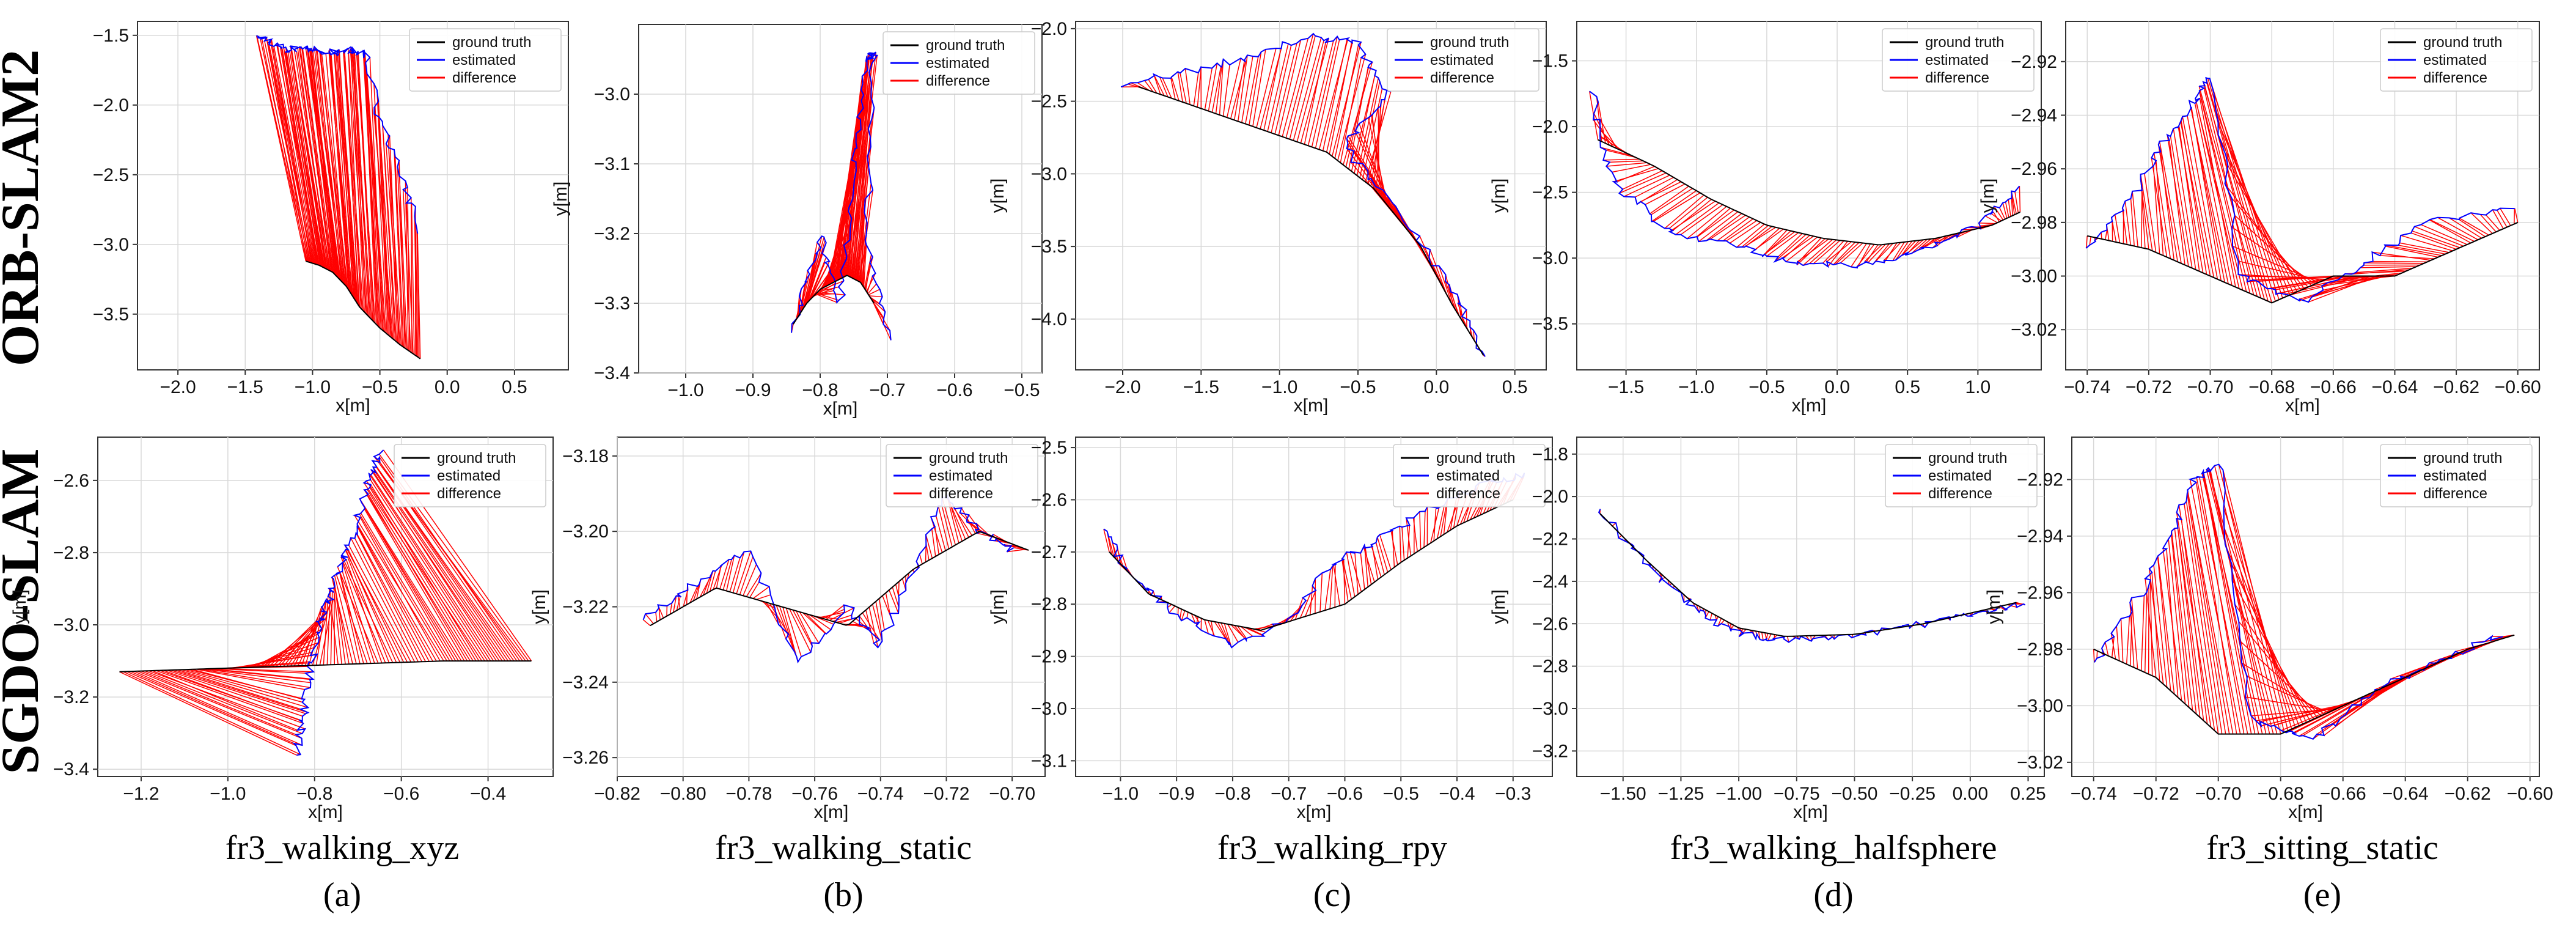 Image resolution: width=2576 pixels, height=925 pixels. What do you see at coordinates (1401, 794) in the screenshot?
I see `x-tick-label: −0.5` at bounding box center [1401, 794].